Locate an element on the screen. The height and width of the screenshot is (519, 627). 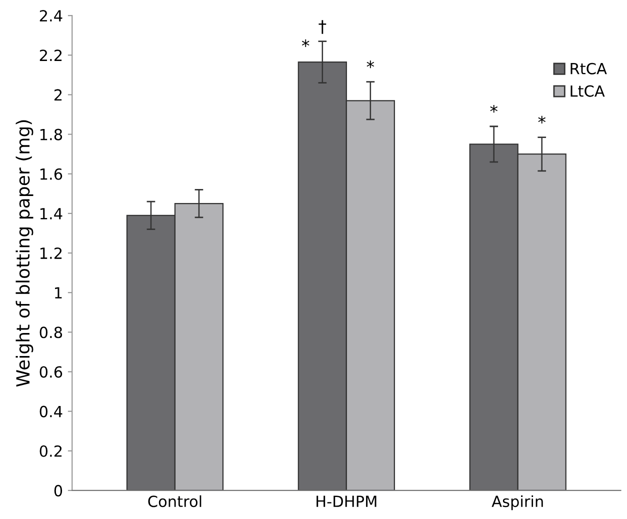
y-tick-label: 1.6 is located at coordinates (51, 174).